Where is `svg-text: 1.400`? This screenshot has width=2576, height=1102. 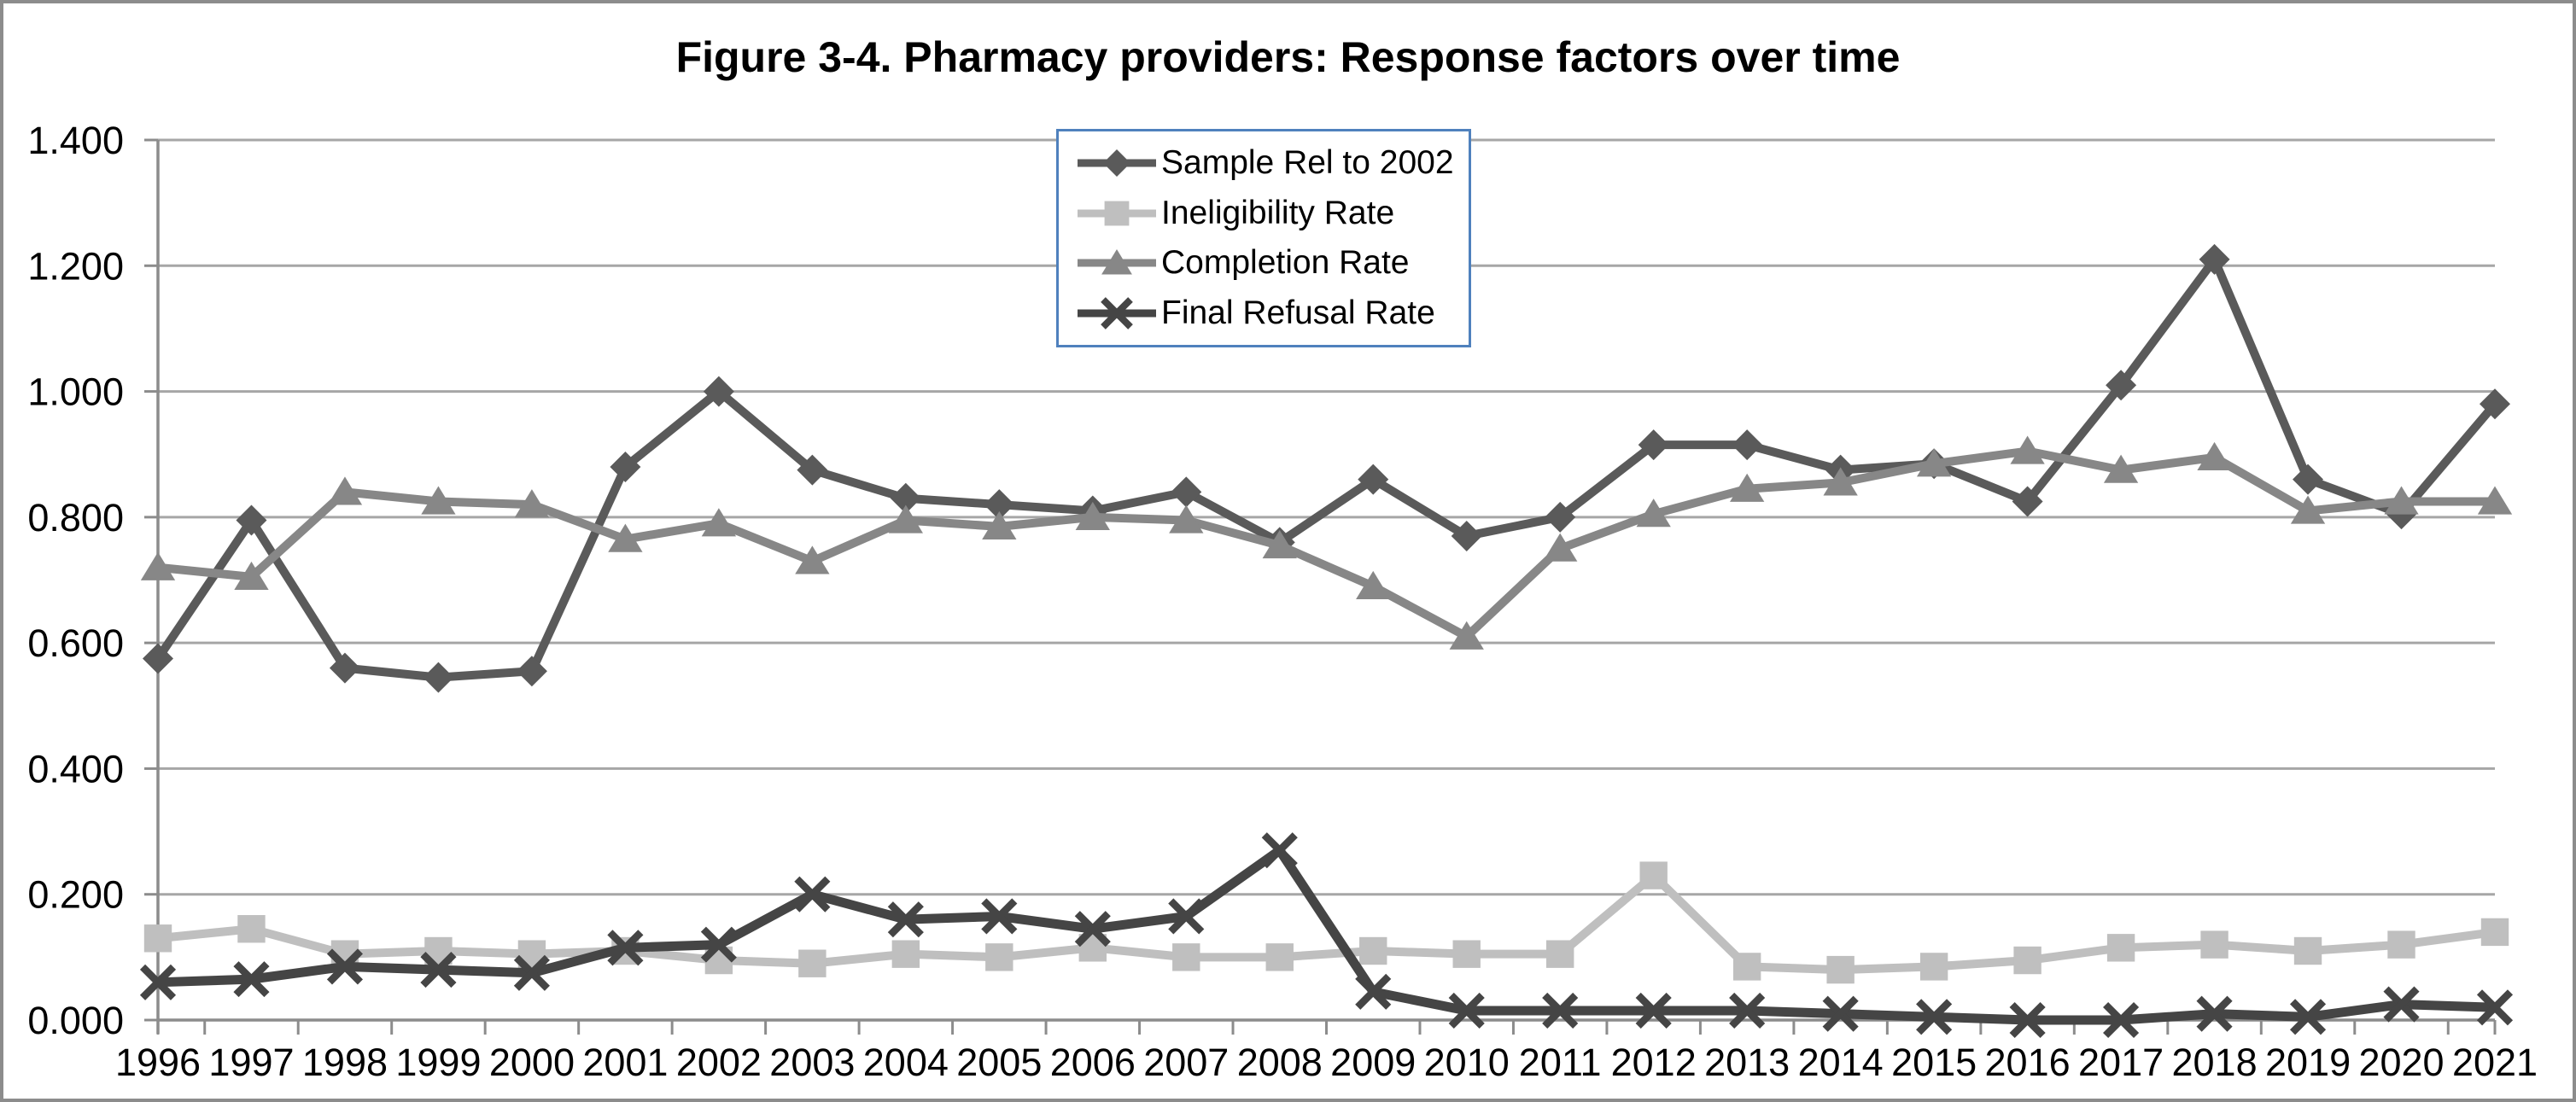 svg-text: 1.400 is located at coordinates (75, 140).